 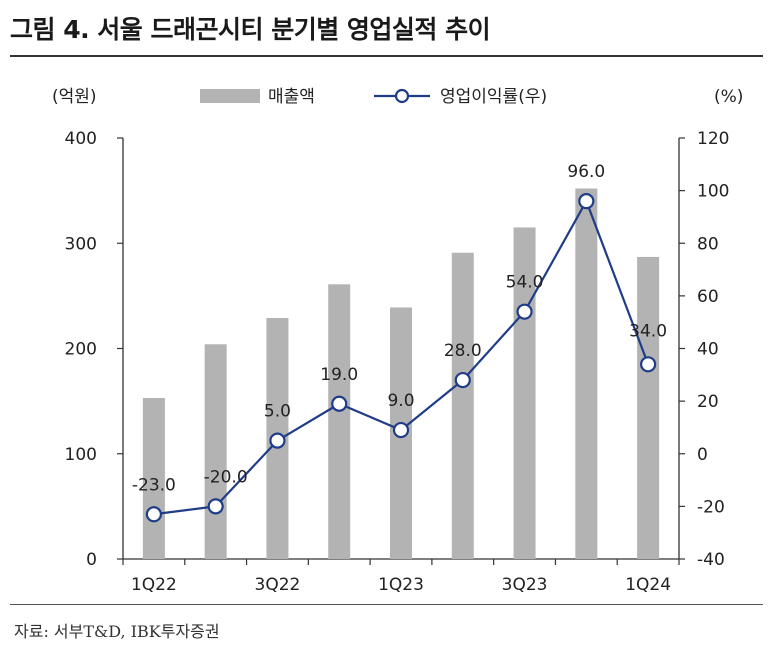 What do you see at coordinates (586, 172) in the screenshot?
I see `margin-data-label: 96.0` at bounding box center [586, 172].